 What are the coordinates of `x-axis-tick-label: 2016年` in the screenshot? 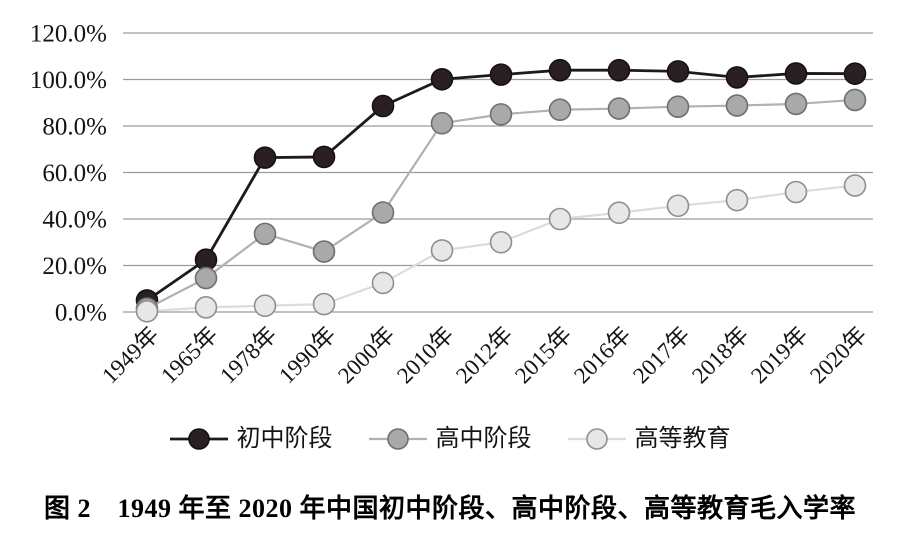 It's located at (602, 355).